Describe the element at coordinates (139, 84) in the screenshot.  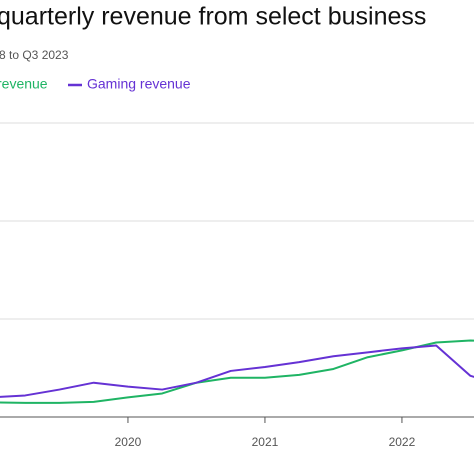
I see `legend-label: Gaming revenue` at that location.